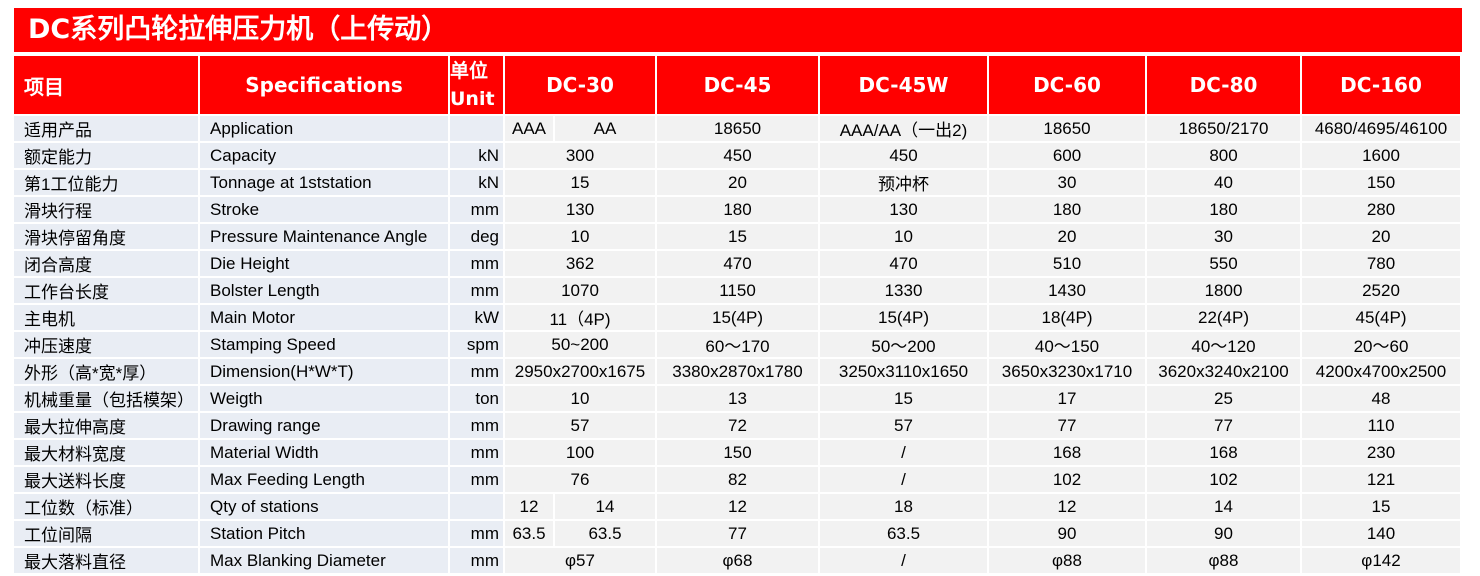 This screenshot has width=1480, height=576. What do you see at coordinates (580, 128) in the screenshot?
I see `value-dc-30: AAA AA` at bounding box center [580, 128].